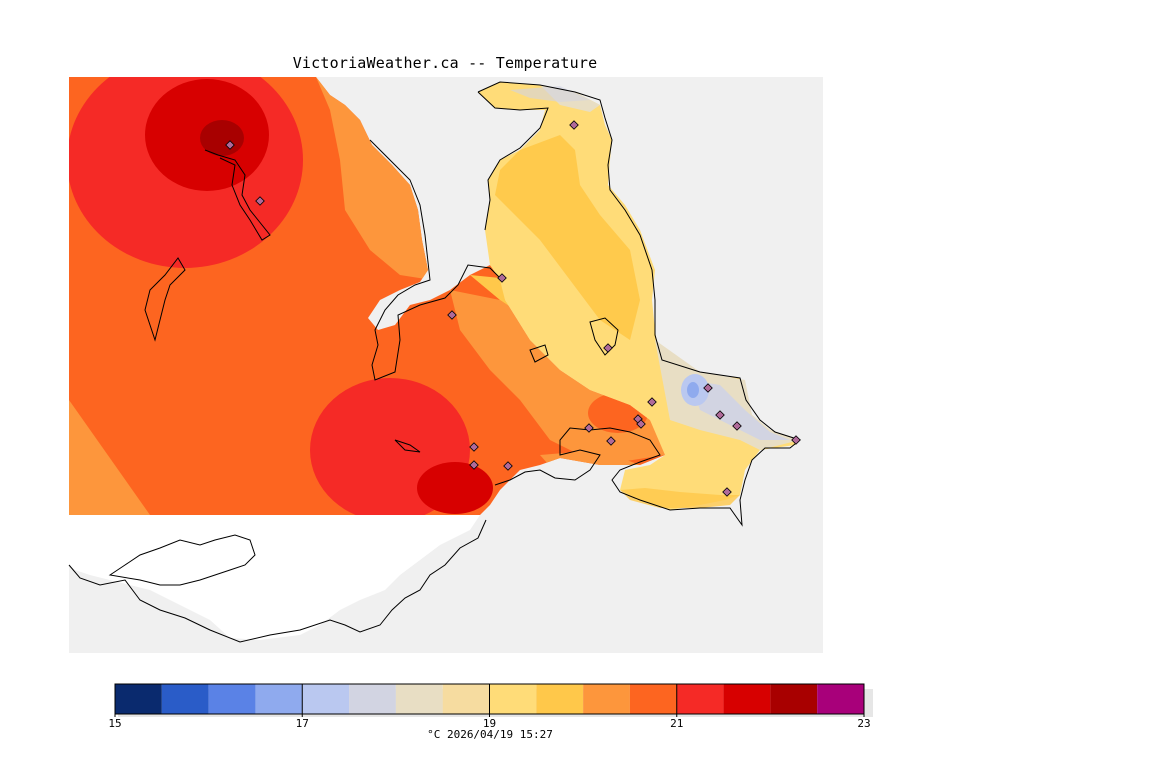 Image resolution: width=1152 pixels, height=768 pixels. Describe the element at coordinates (864, 723) in the screenshot. I see `colorbar-tick-label: 23` at that location.